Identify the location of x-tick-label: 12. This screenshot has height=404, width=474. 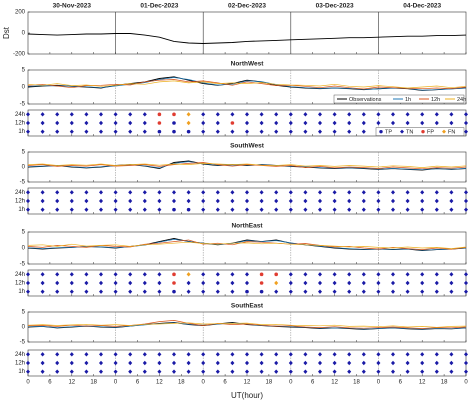
(334, 383).